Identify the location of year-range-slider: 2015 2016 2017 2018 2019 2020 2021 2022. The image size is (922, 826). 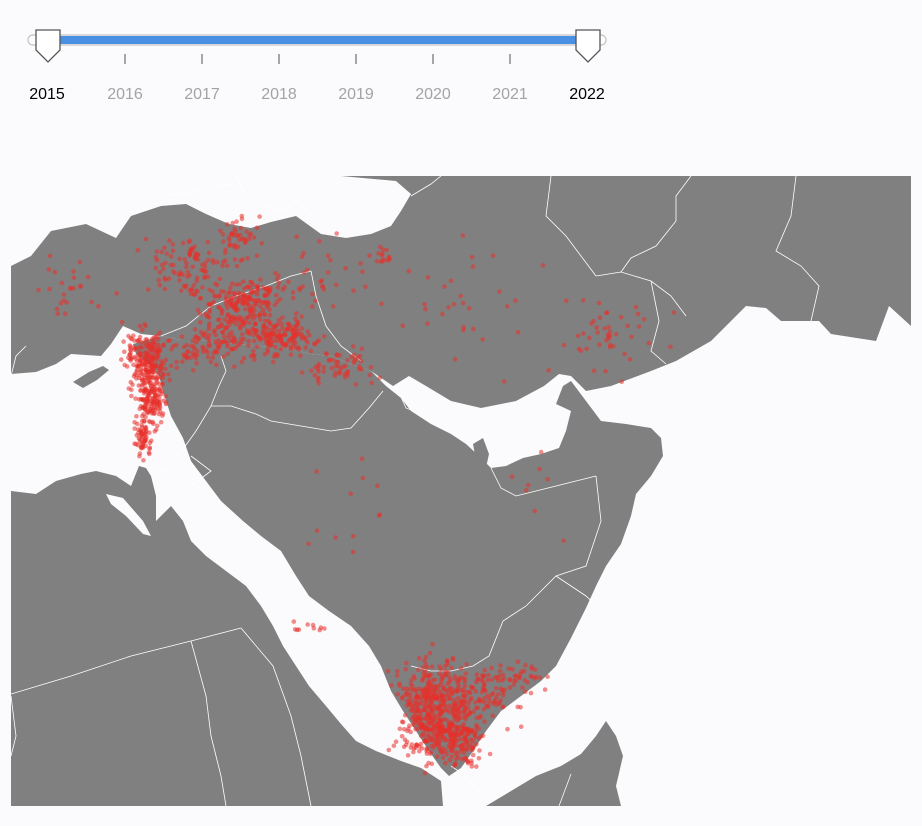
(320, 60).